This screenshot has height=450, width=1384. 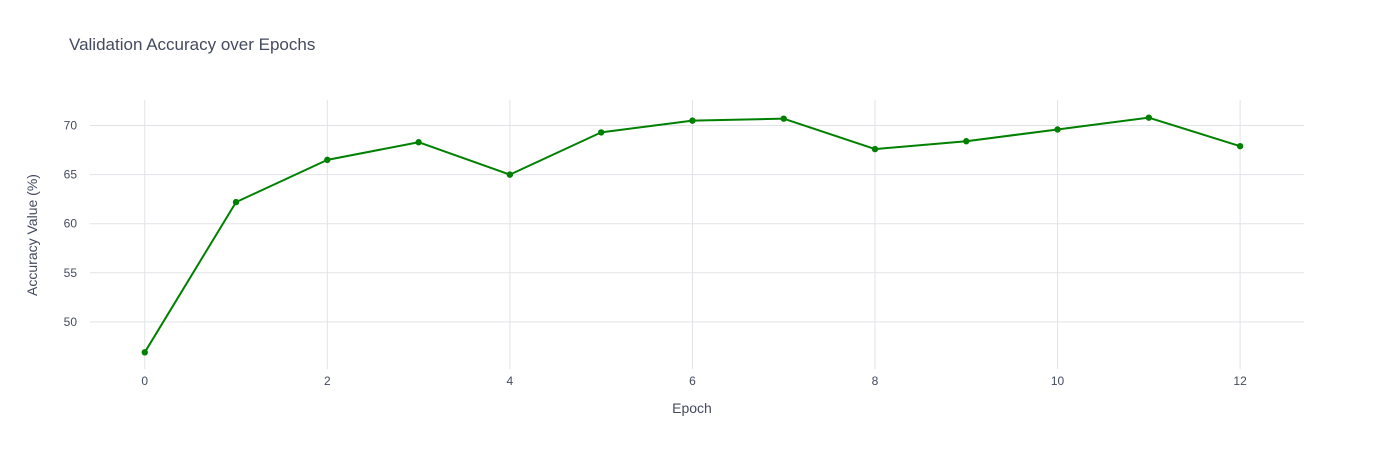 I want to click on y-tick-label: 65, so click(x=71, y=175).